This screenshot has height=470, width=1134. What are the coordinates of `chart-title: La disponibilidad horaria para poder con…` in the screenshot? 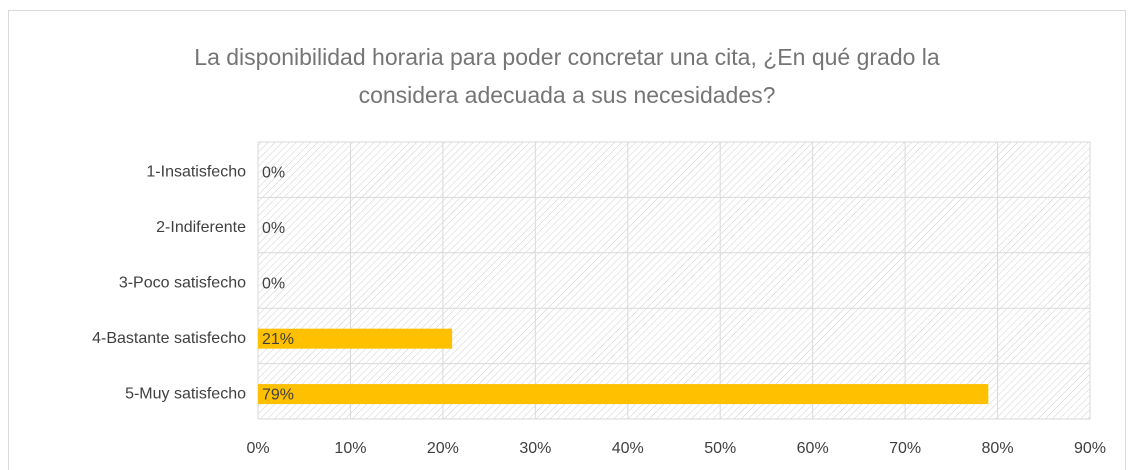 It's located at (567, 76).